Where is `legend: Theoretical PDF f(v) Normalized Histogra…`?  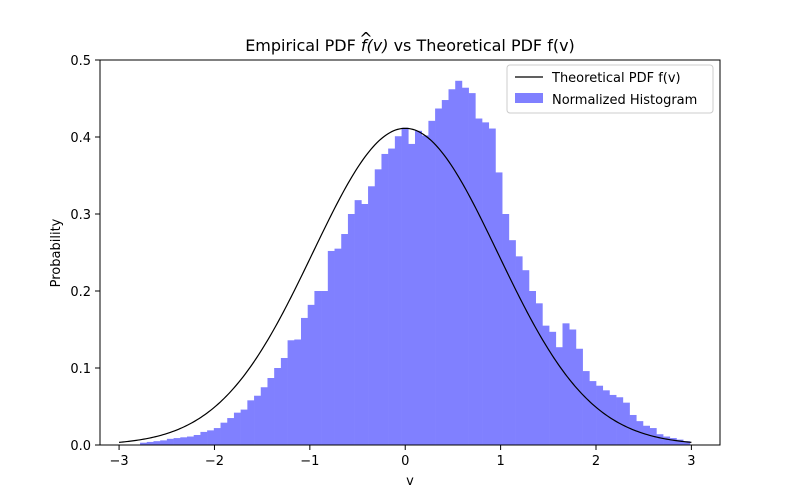
legend: Theoretical PDF f(v) Normalized Histogra… is located at coordinates (610, 89).